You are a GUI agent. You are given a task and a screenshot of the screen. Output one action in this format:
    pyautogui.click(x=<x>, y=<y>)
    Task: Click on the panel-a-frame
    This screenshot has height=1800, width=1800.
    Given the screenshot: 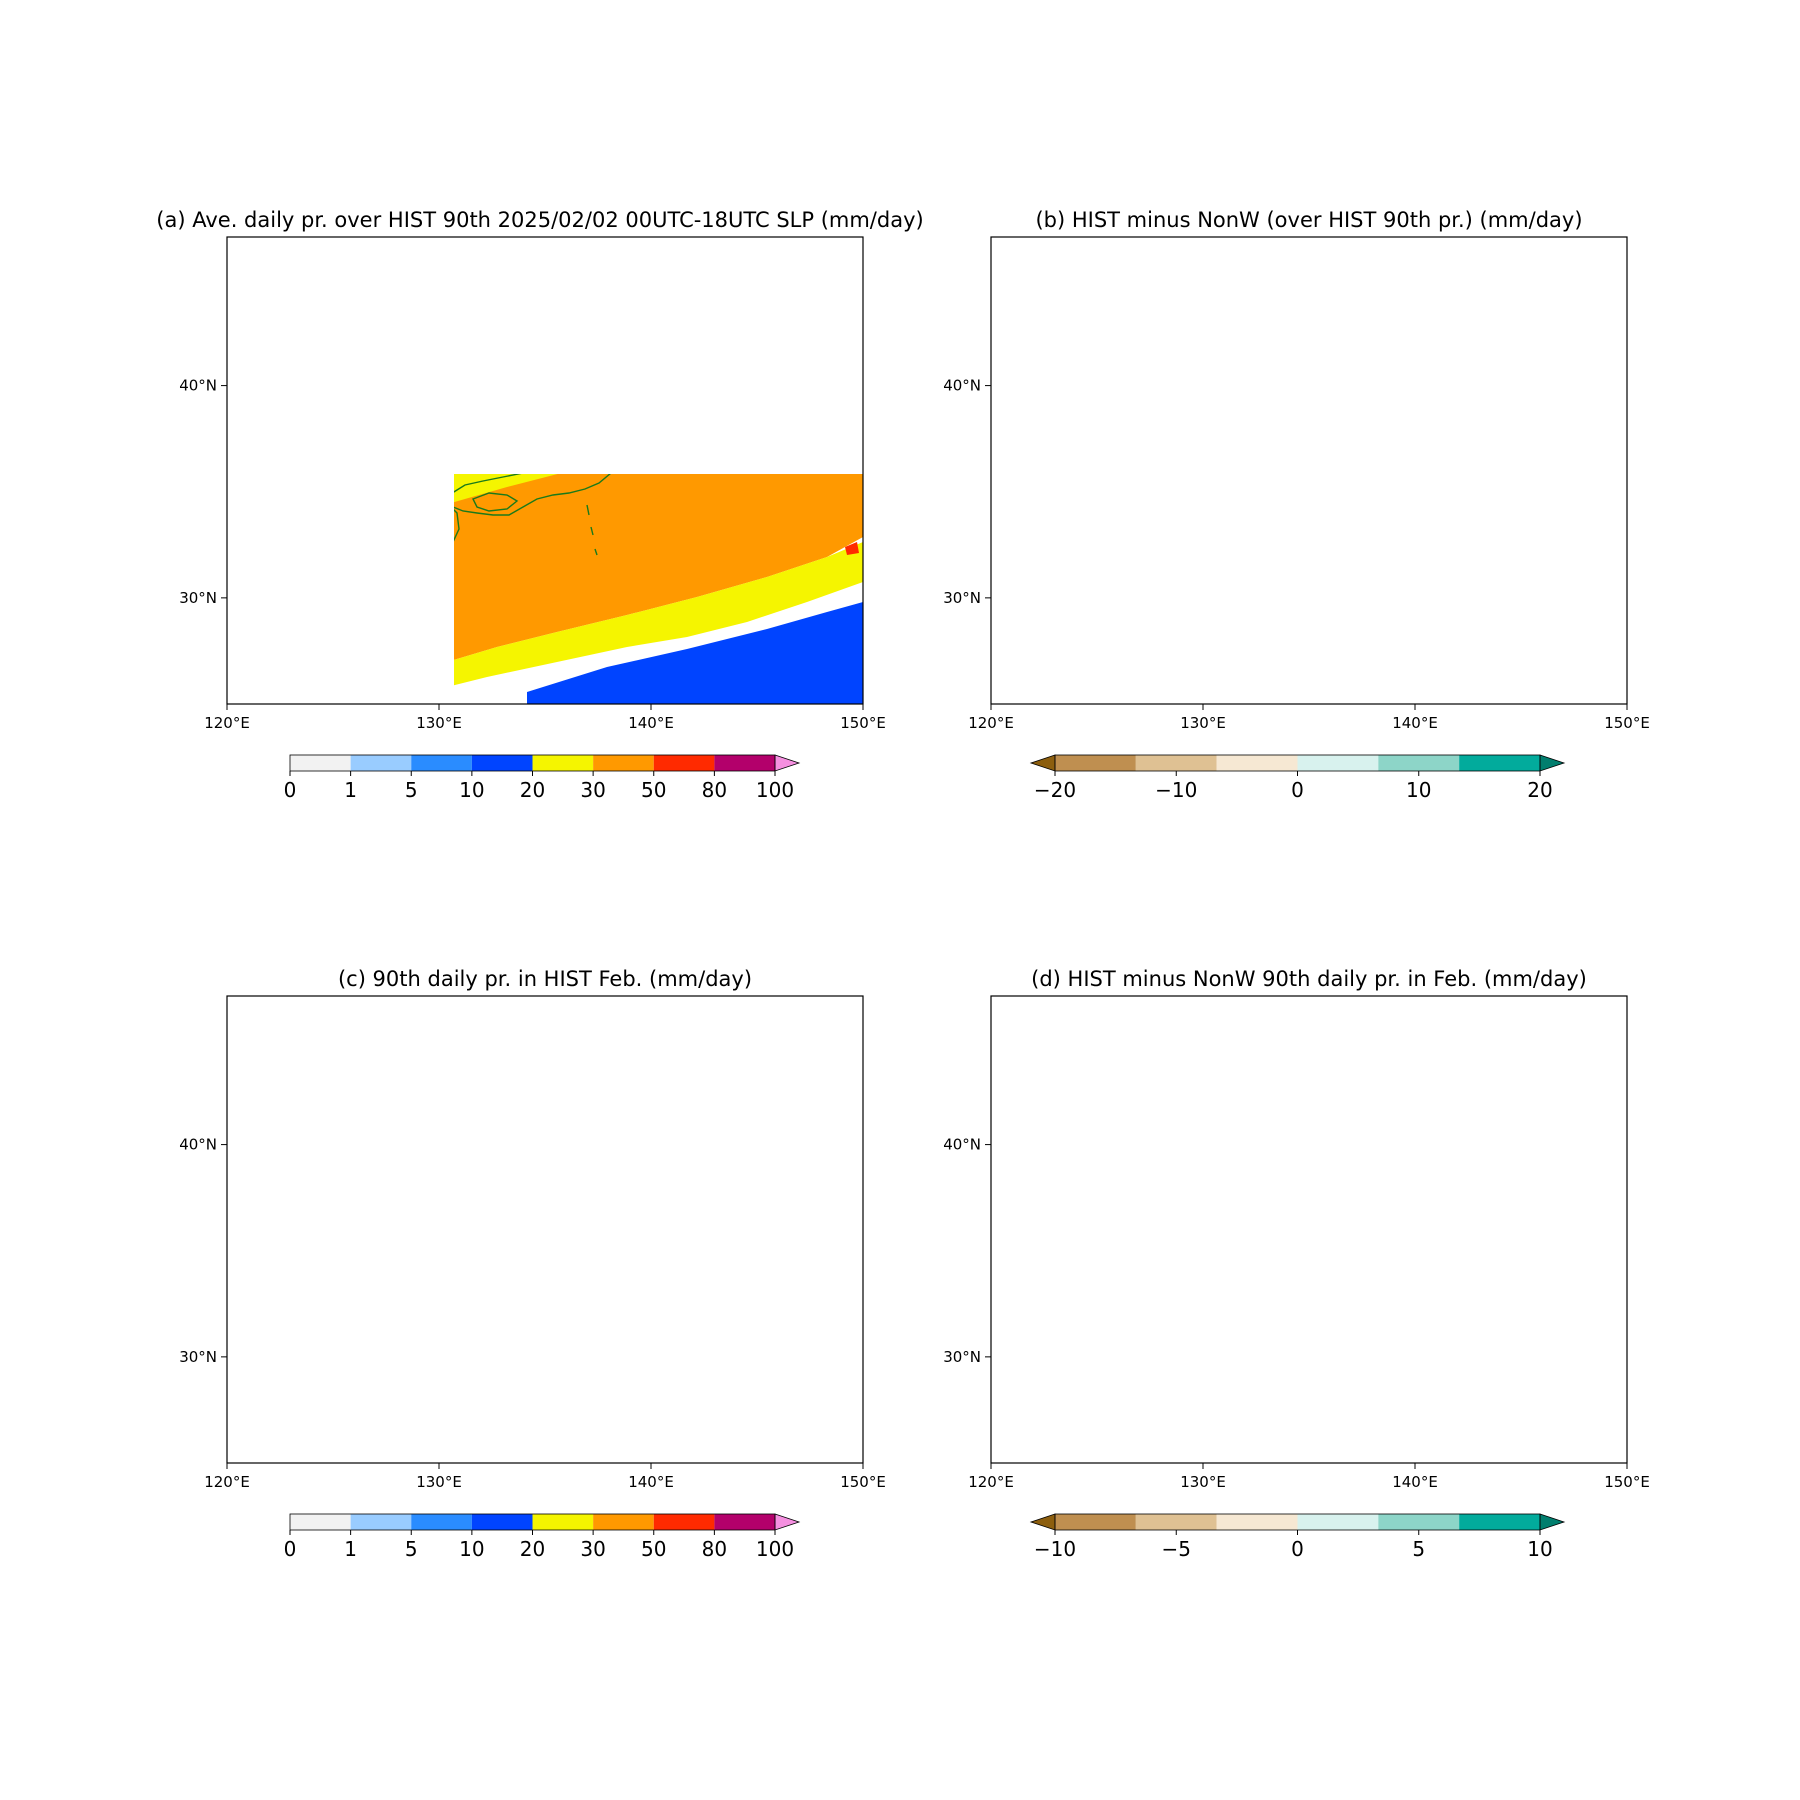 What is the action you would take?
    pyautogui.click(x=545, y=470)
    